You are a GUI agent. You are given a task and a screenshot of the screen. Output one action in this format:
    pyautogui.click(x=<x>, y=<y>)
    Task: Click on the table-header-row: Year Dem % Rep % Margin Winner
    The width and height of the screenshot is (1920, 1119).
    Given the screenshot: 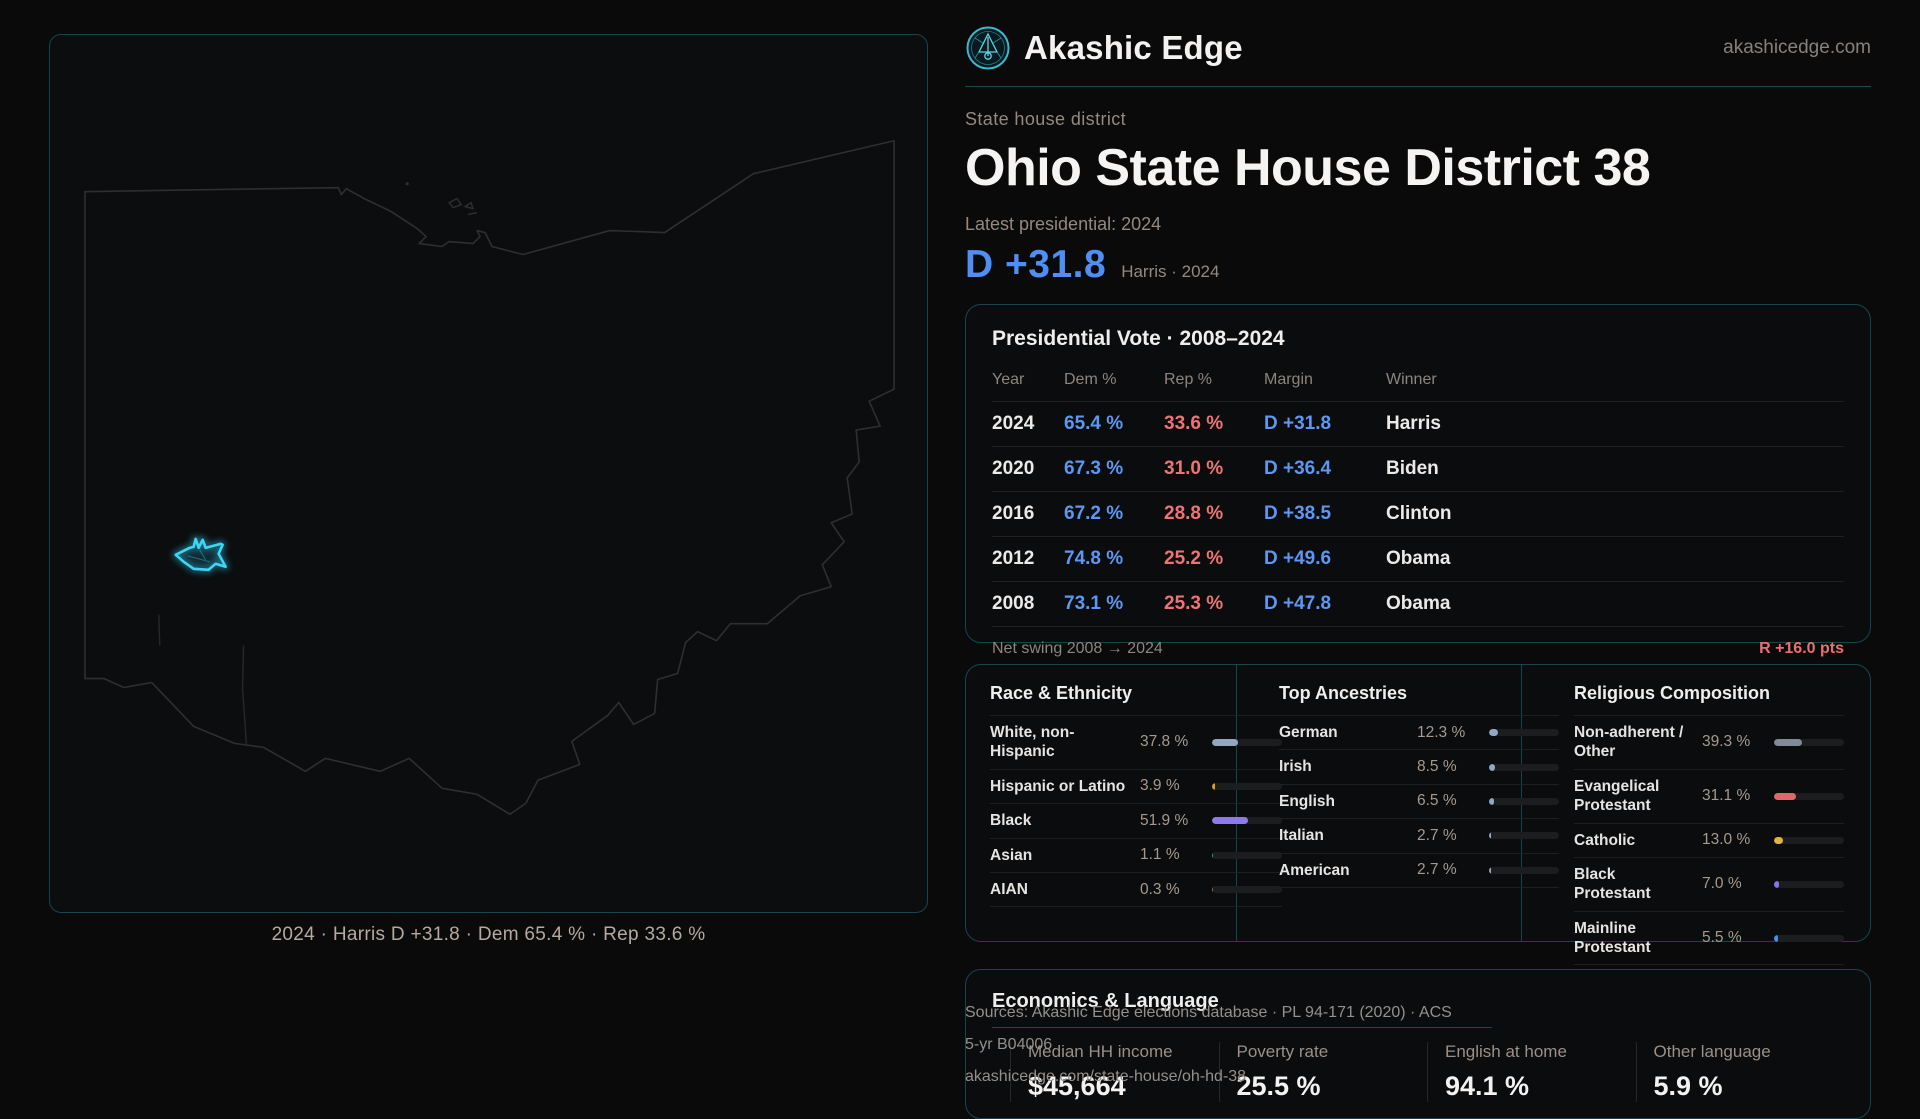 What is the action you would take?
    pyautogui.click(x=1418, y=383)
    